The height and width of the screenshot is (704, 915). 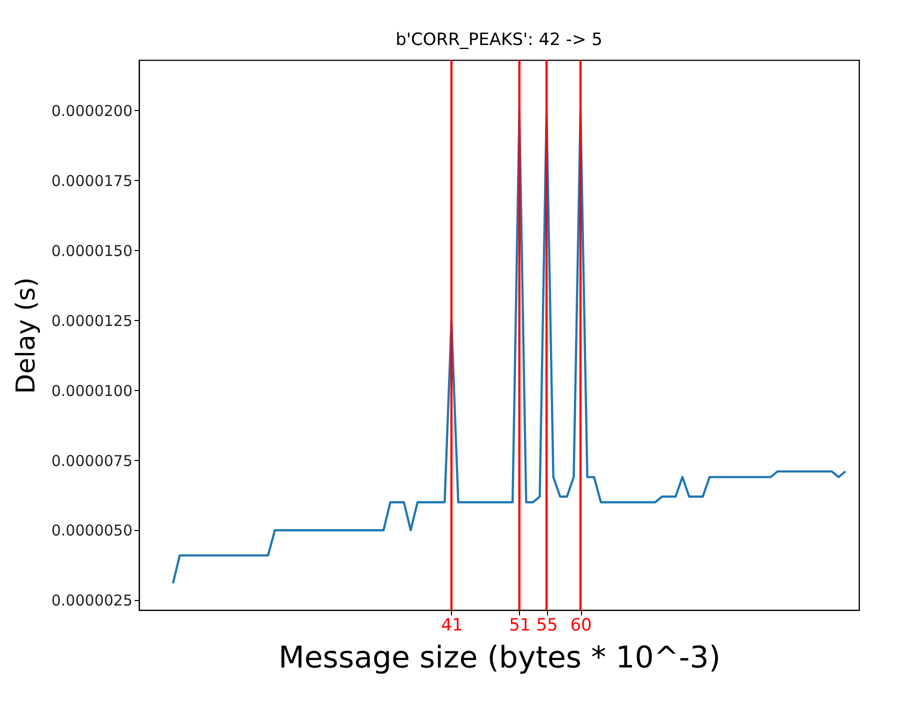 What do you see at coordinates (91, 391) in the screenshot?
I see `y-tick-label: 0.0000100` at bounding box center [91, 391].